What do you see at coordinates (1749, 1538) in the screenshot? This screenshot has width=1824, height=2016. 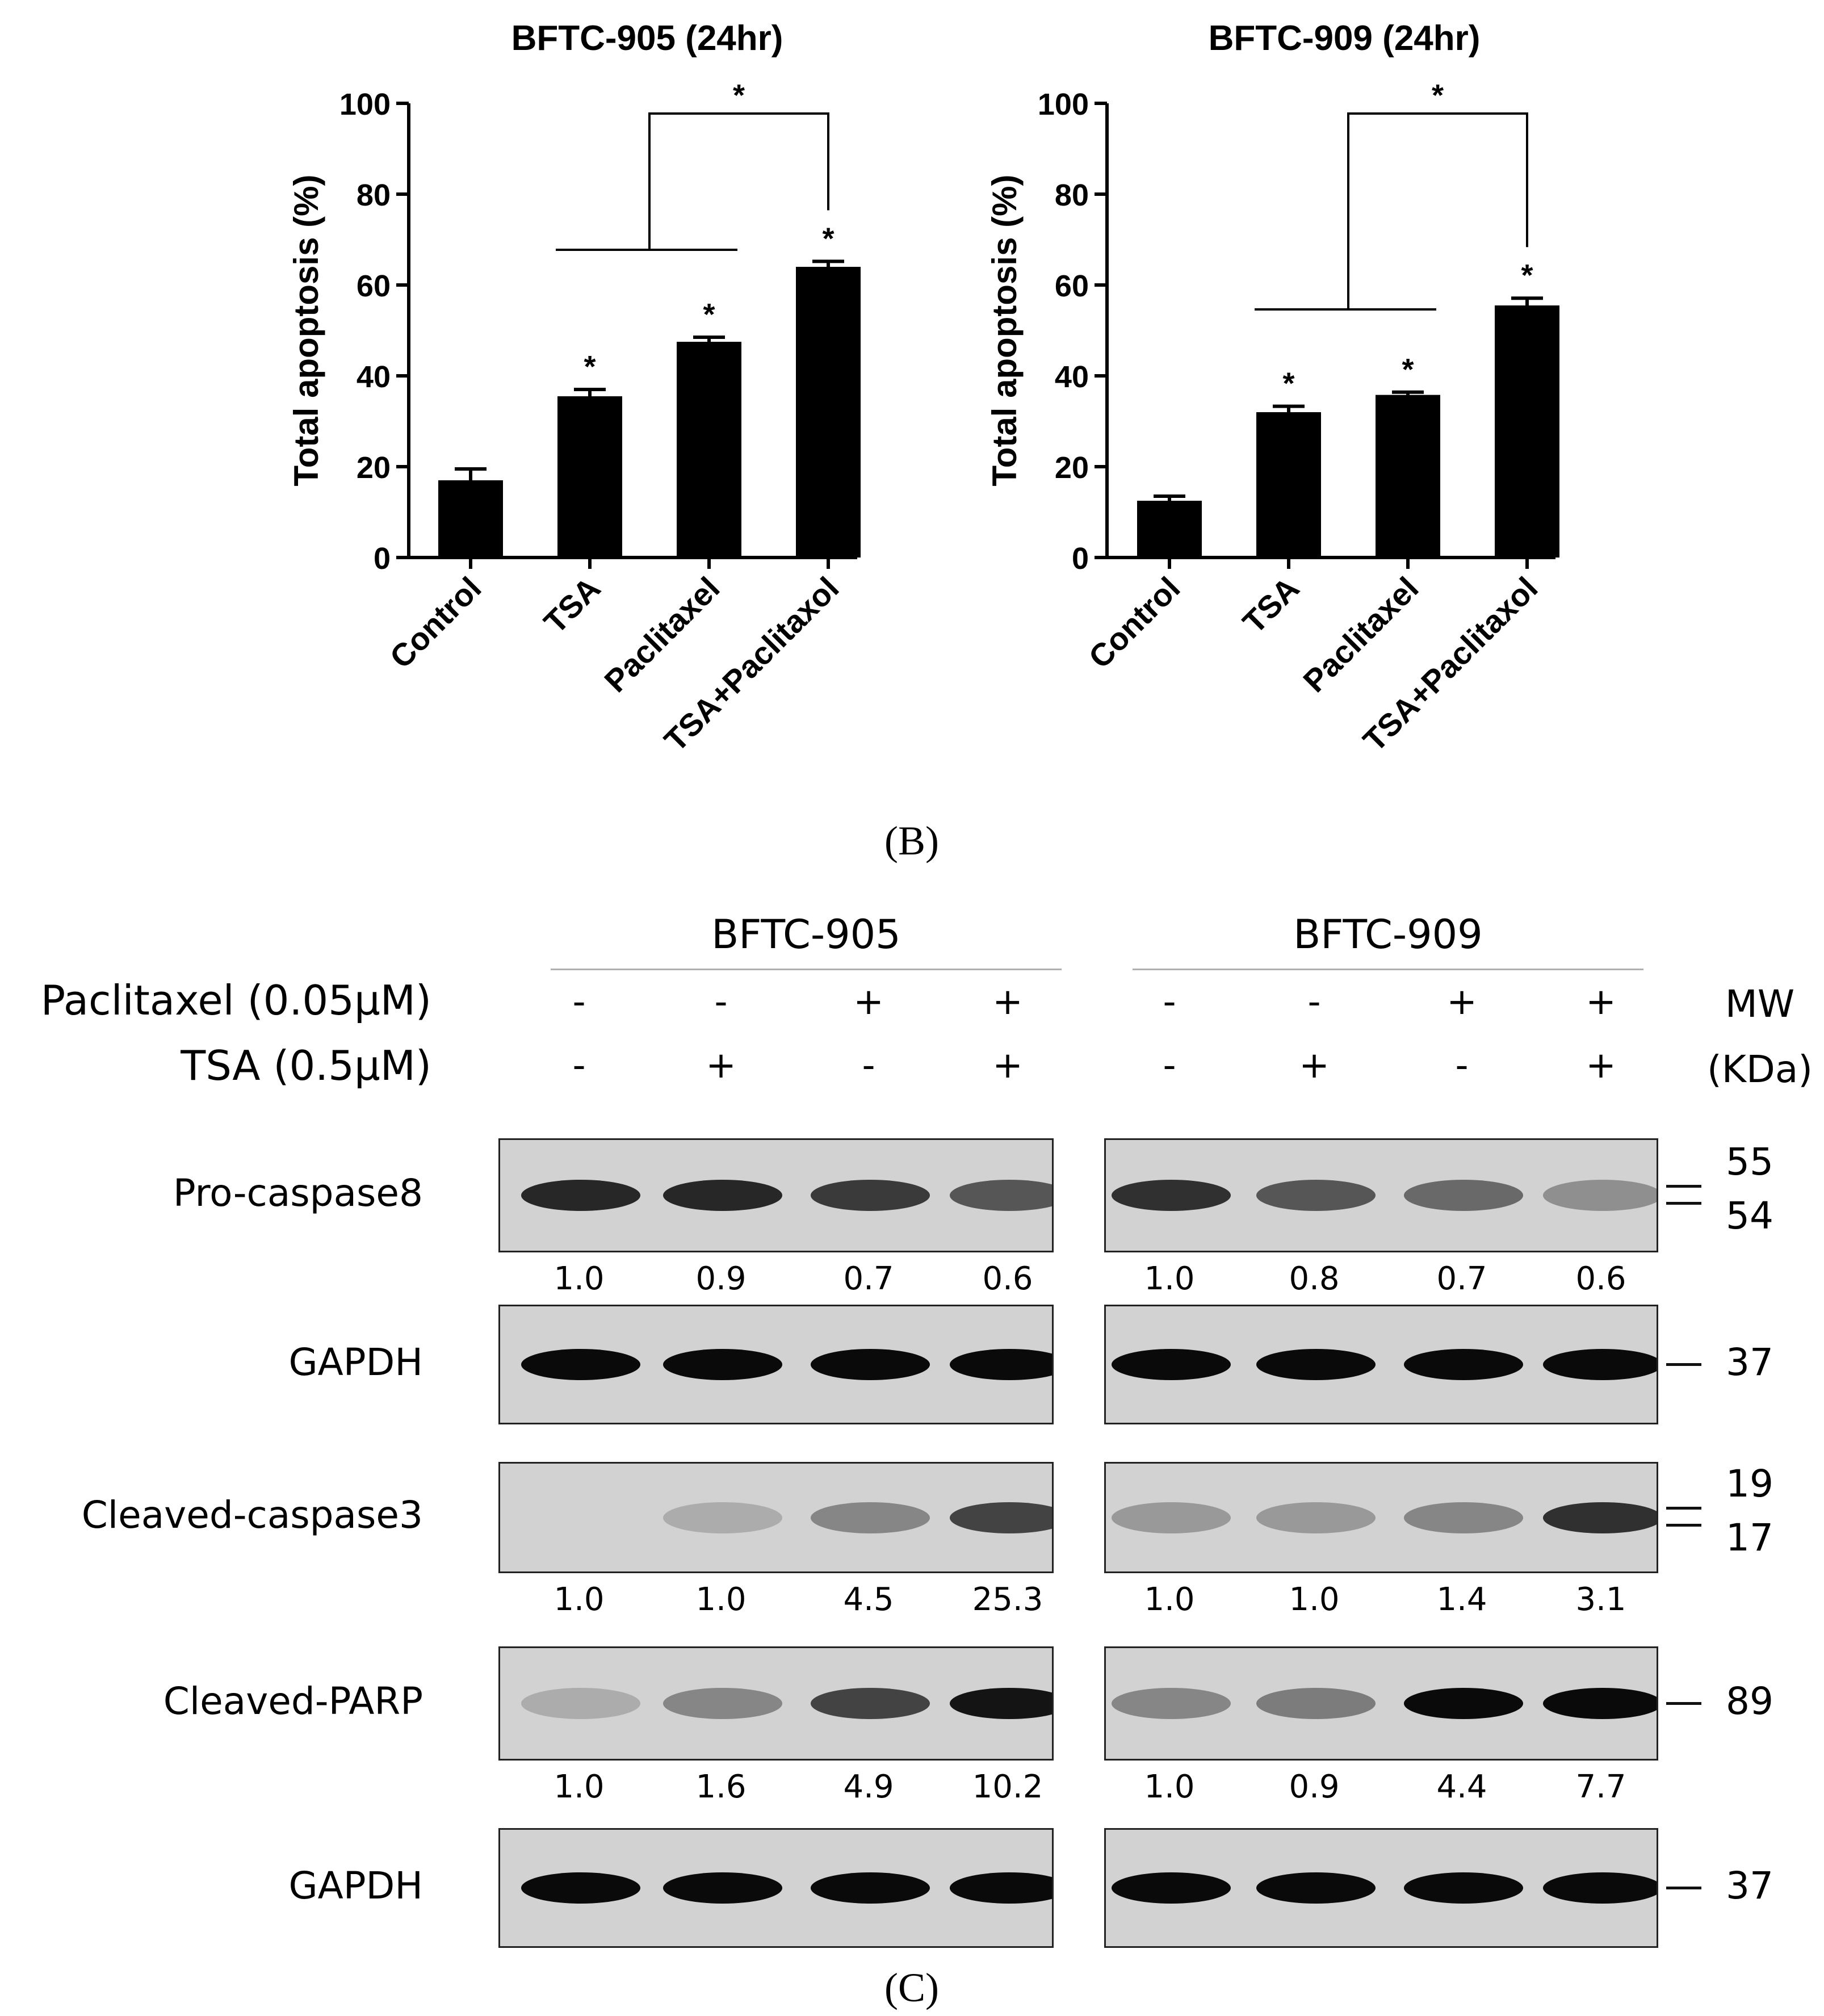 I see `mw-marker-value: 17` at bounding box center [1749, 1538].